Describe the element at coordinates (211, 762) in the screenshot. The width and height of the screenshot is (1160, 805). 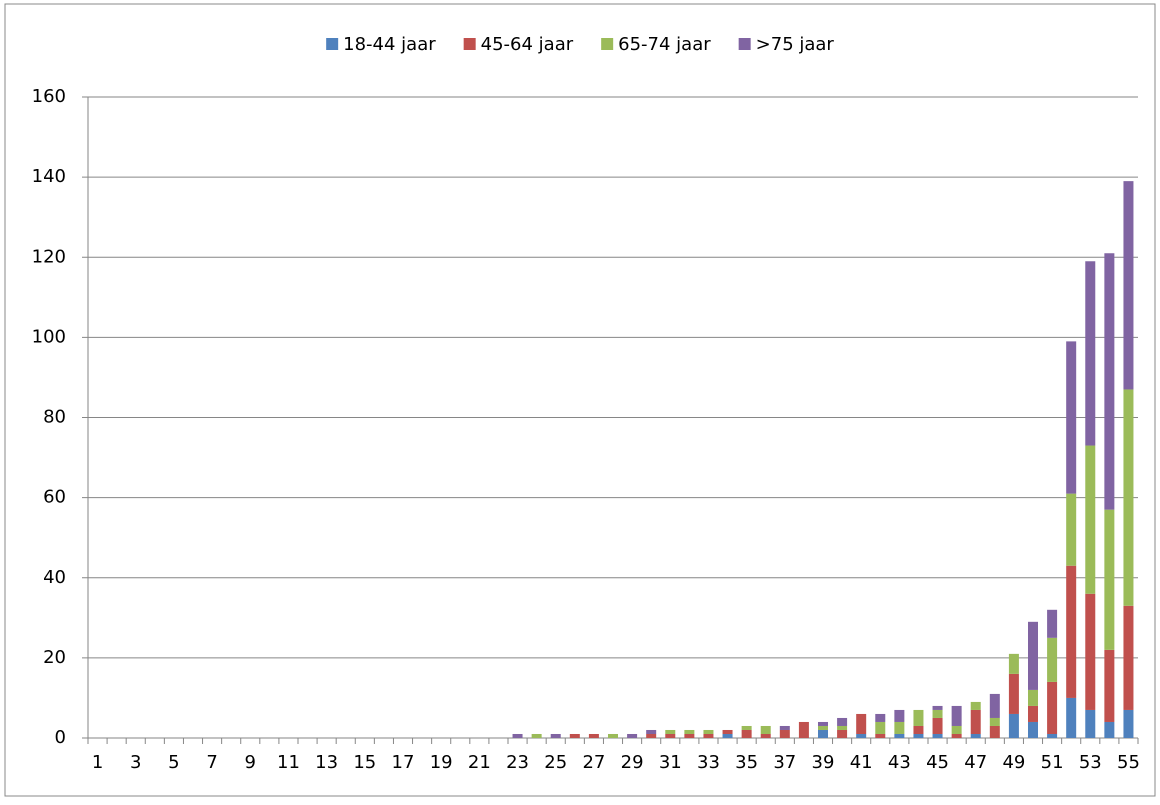
I see `x-tick-label: 7` at that location.